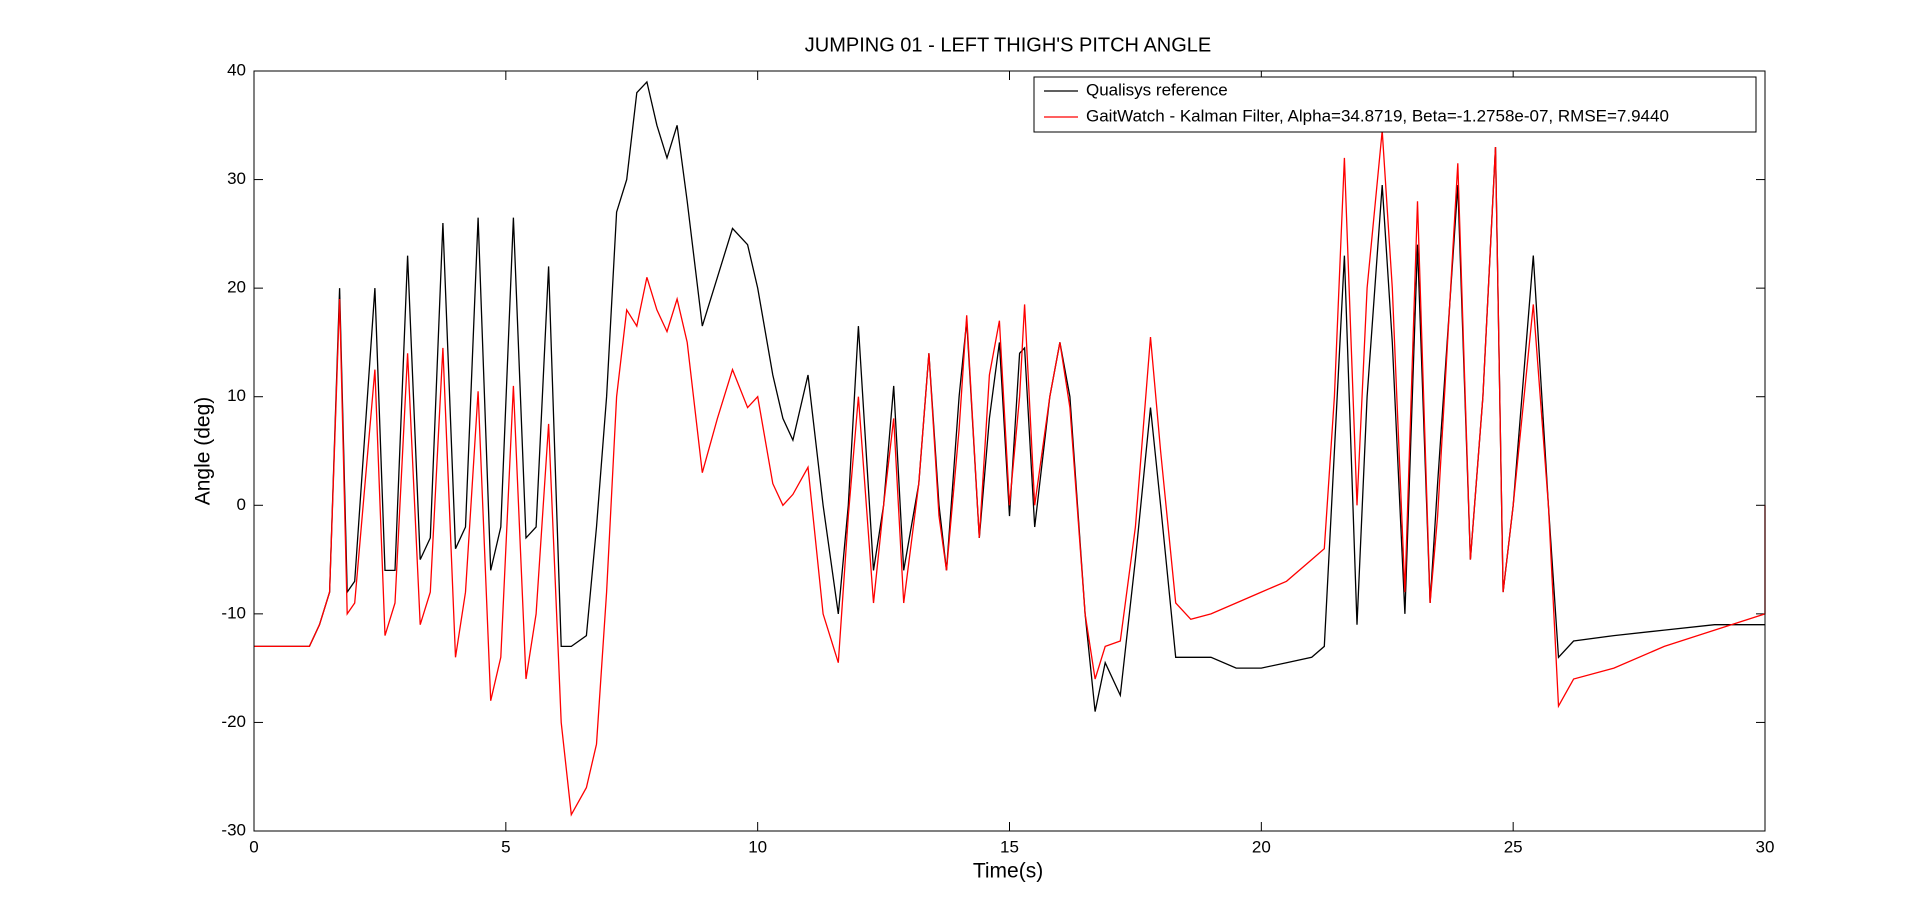  I want to click on x-tick-label: 0, so click(253, 846).